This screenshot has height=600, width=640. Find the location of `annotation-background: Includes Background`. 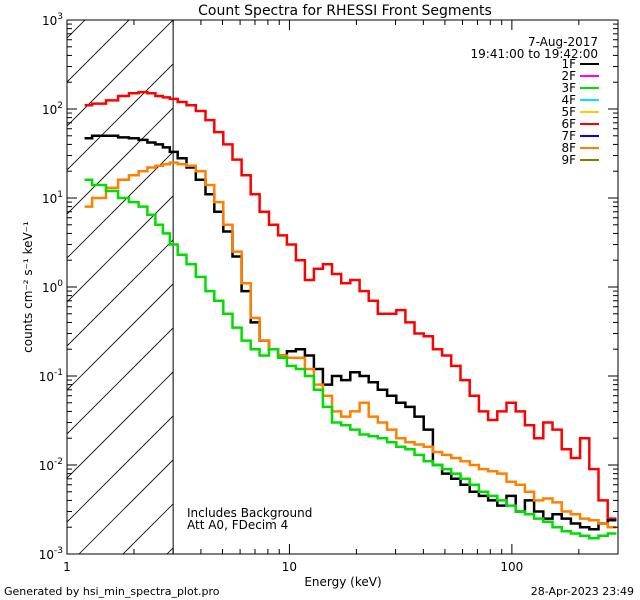

annotation-background: Includes Background is located at coordinates (249, 513).